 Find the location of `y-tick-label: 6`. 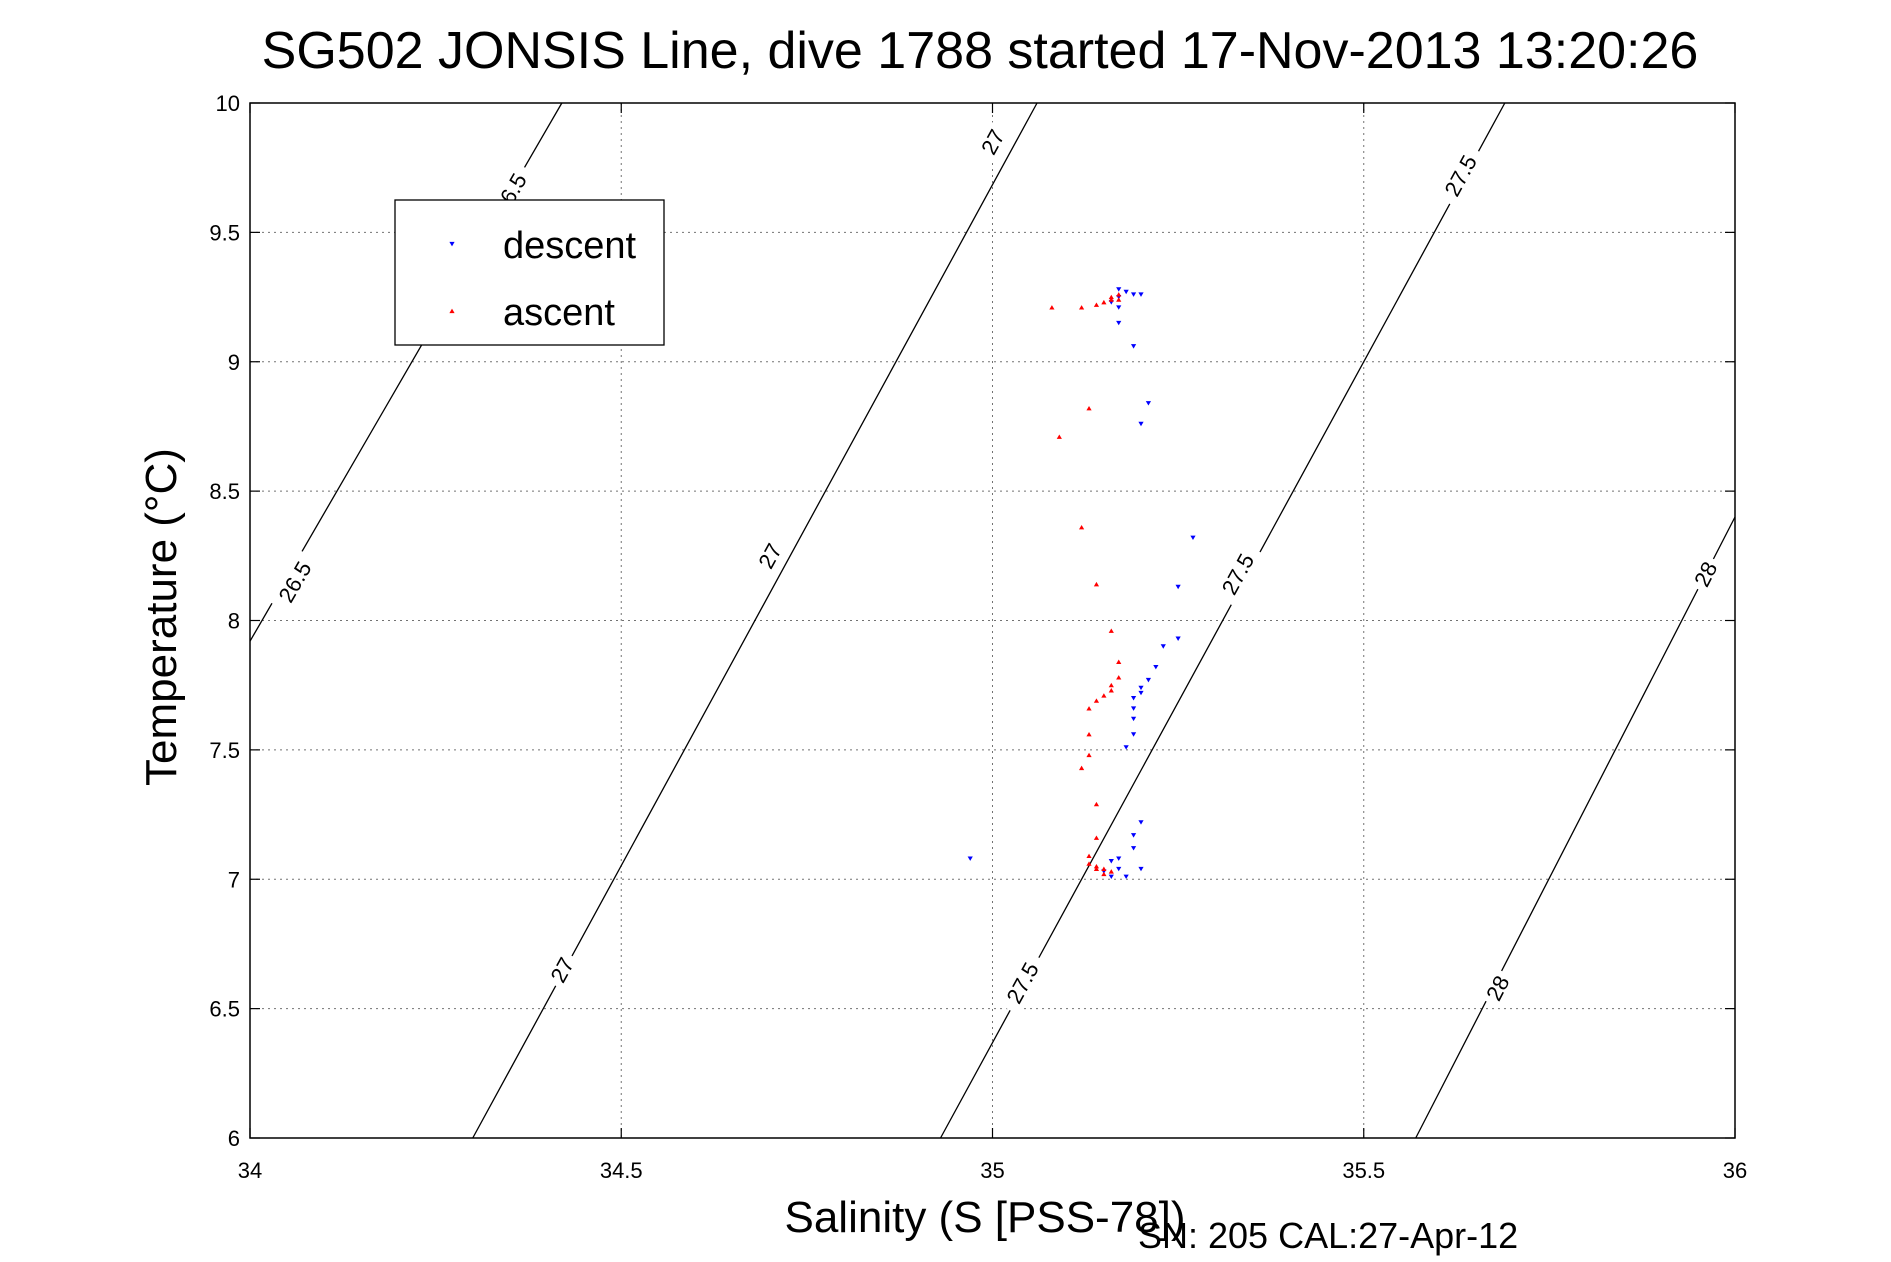

y-tick-label: 6 is located at coordinates (234, 1138).